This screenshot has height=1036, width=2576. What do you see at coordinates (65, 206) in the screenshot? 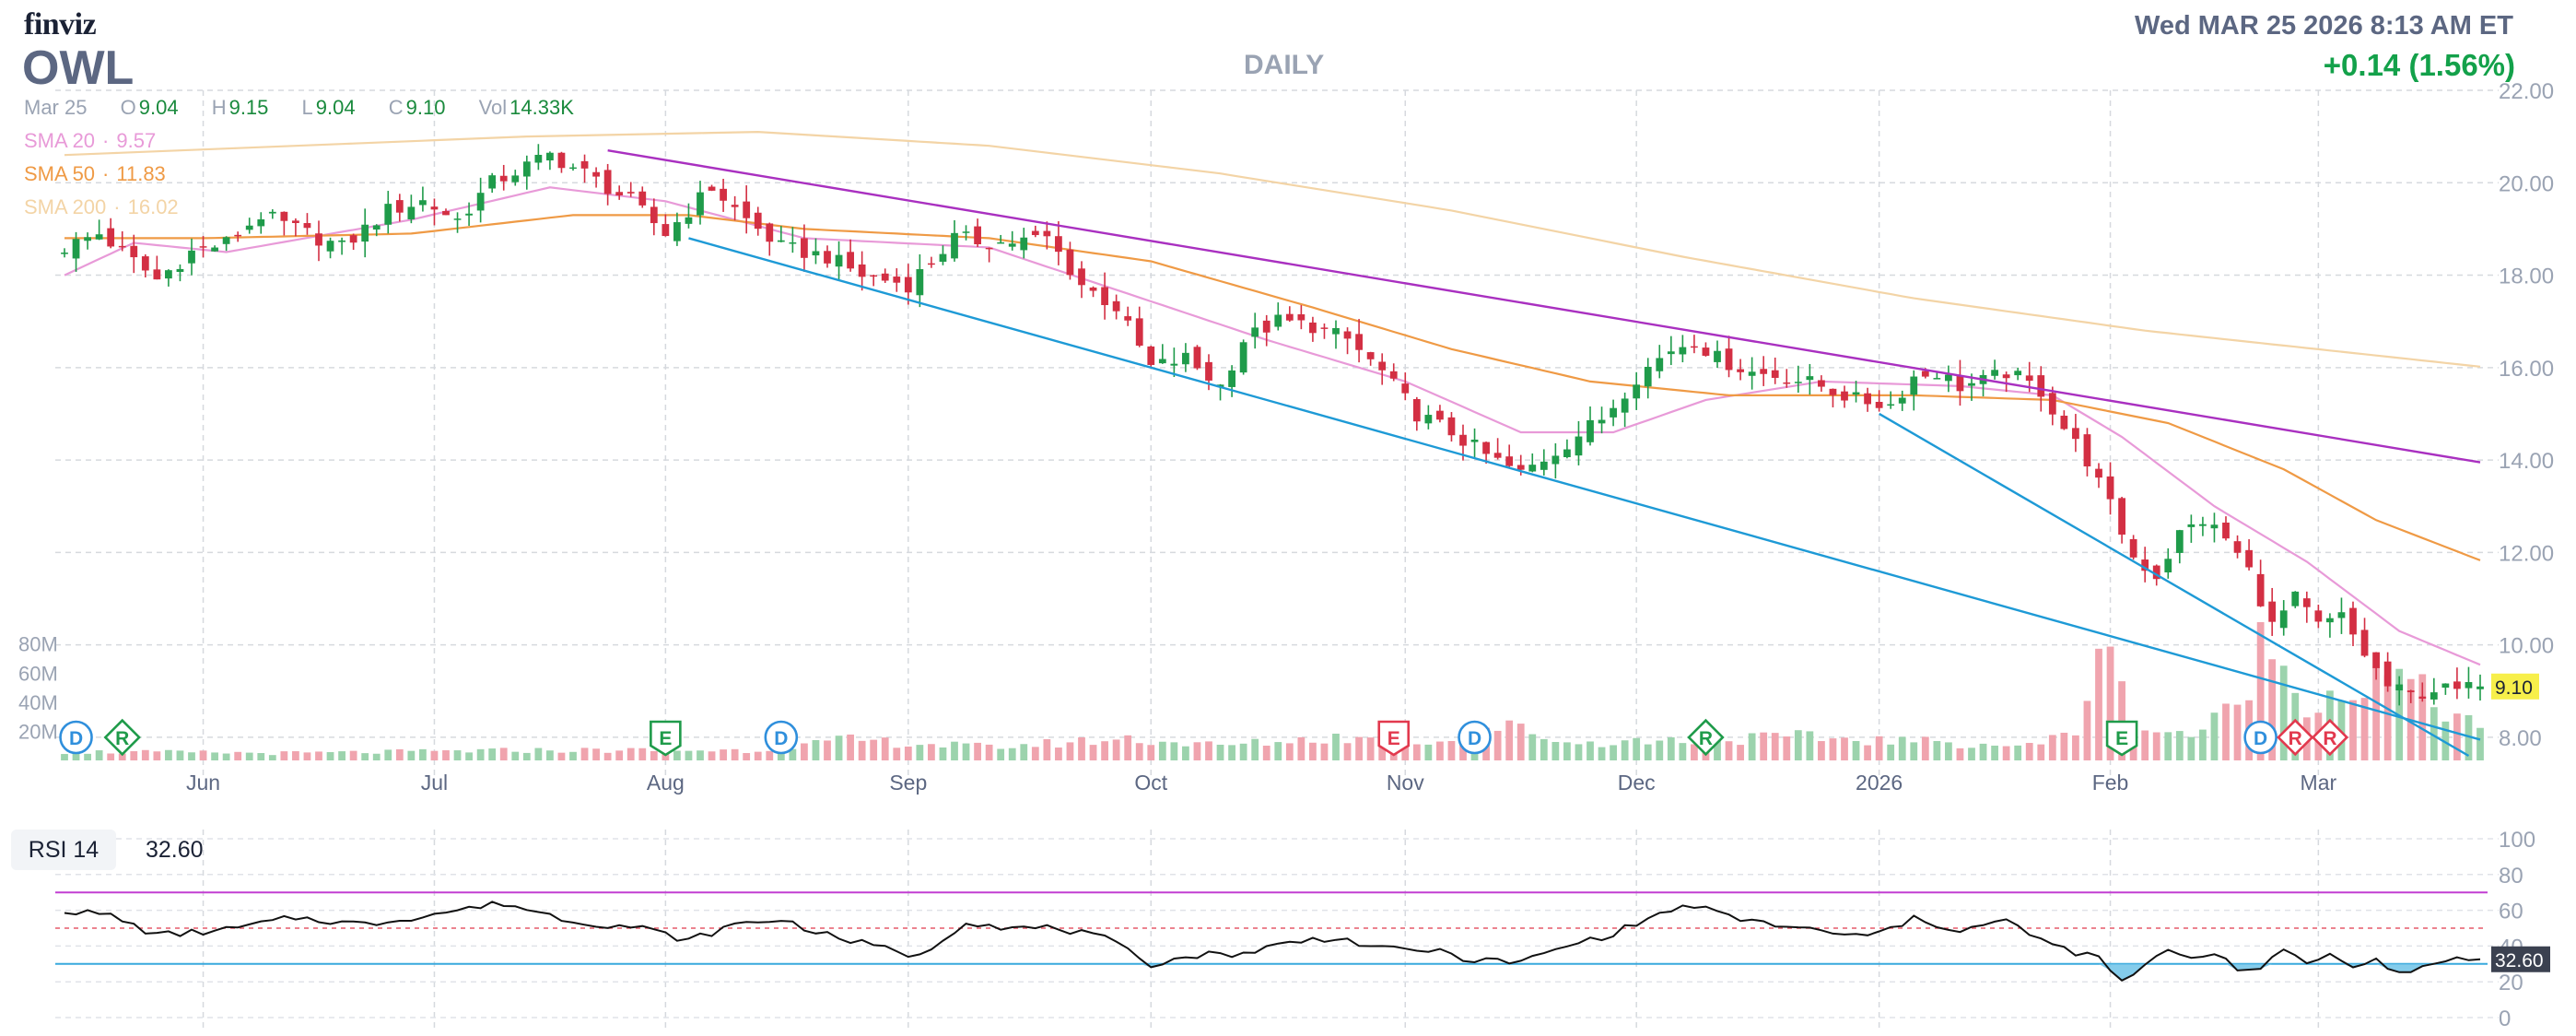
I see `sma200-label: SMA 200` at bounding box center [65, 206].